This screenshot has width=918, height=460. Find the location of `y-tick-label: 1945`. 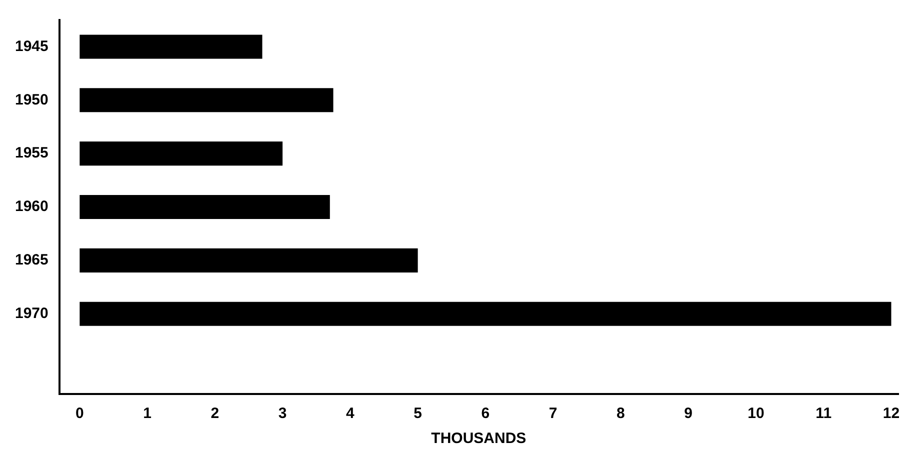

y-tick-label: 1945 is located at coordinates (31, 46).